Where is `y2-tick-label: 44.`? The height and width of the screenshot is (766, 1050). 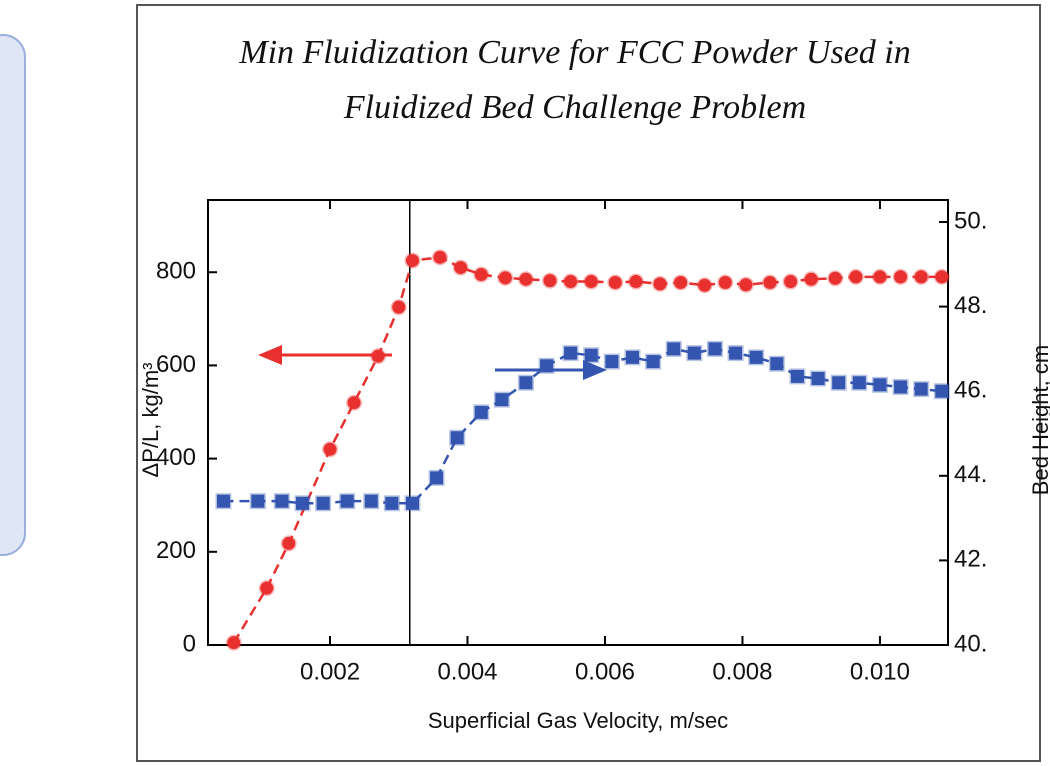 y2-tick-label: 44. is located at coordinates (970, 474).